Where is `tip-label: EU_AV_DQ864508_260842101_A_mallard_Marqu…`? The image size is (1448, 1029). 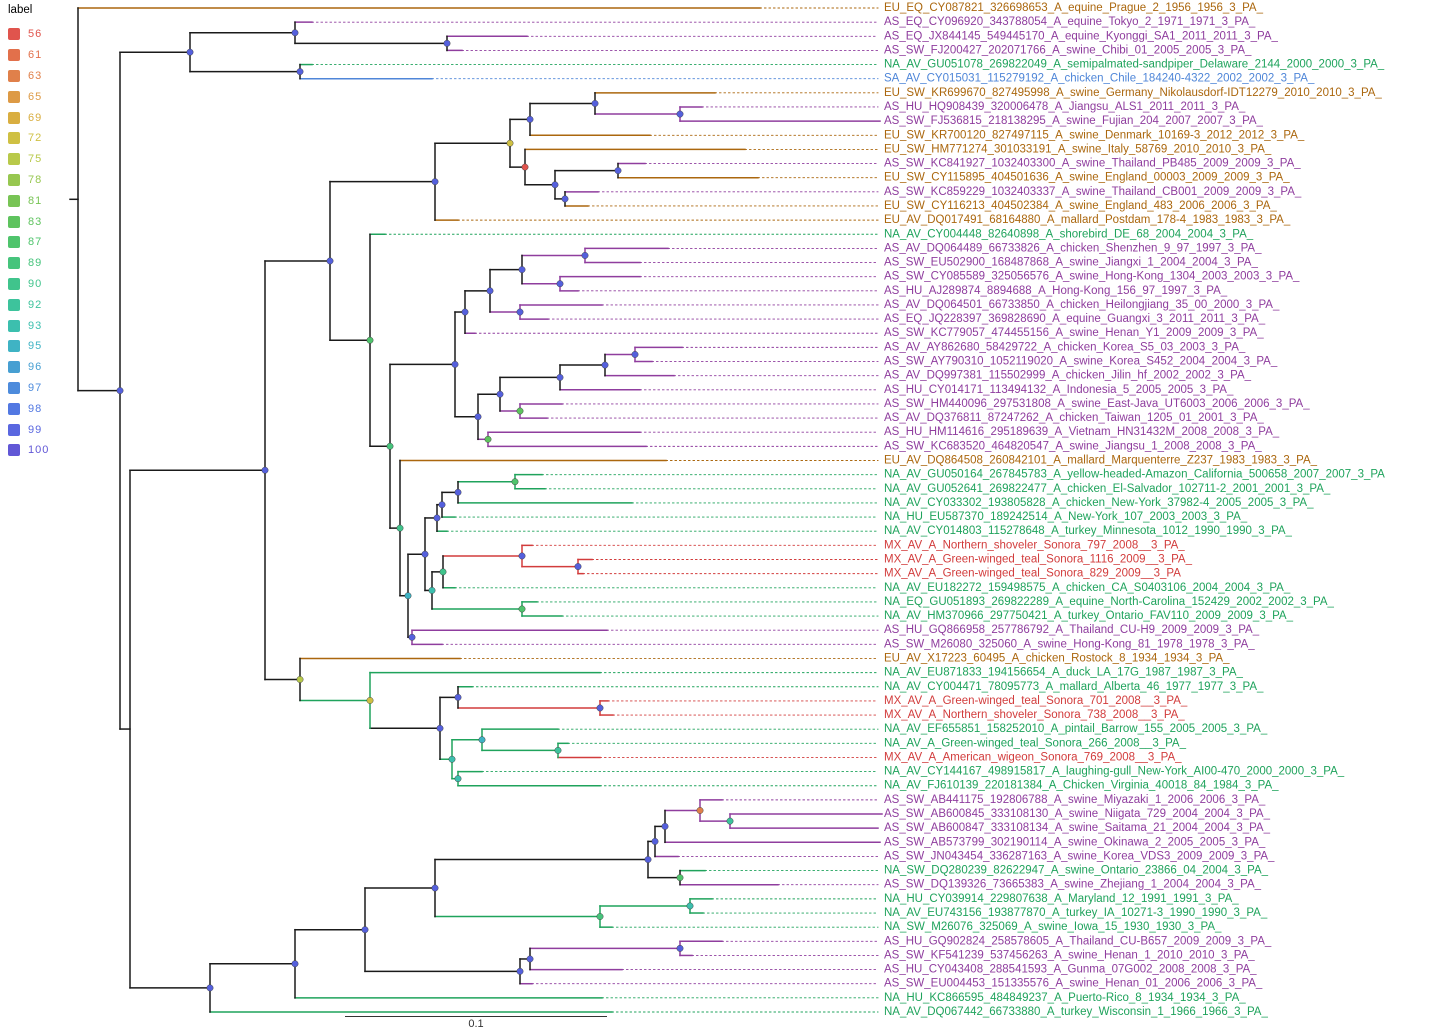
tip-label: EU_AV_DQ864508_260842101_A_mallard_Marqu… is located at coordinates (1101, 461).